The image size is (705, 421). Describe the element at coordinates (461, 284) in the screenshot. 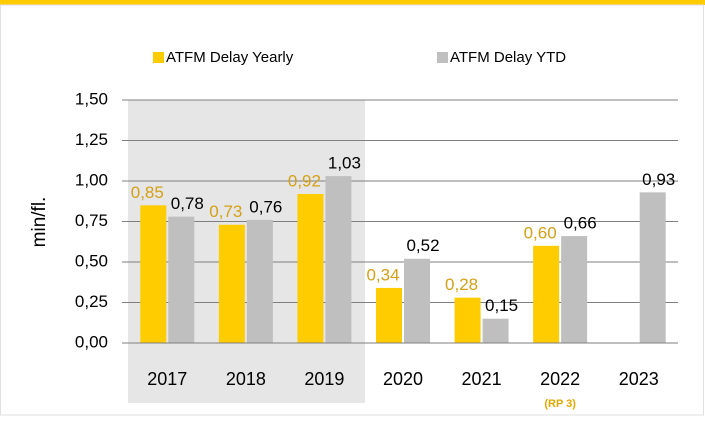

I see `data-label: 0,28` at that location.